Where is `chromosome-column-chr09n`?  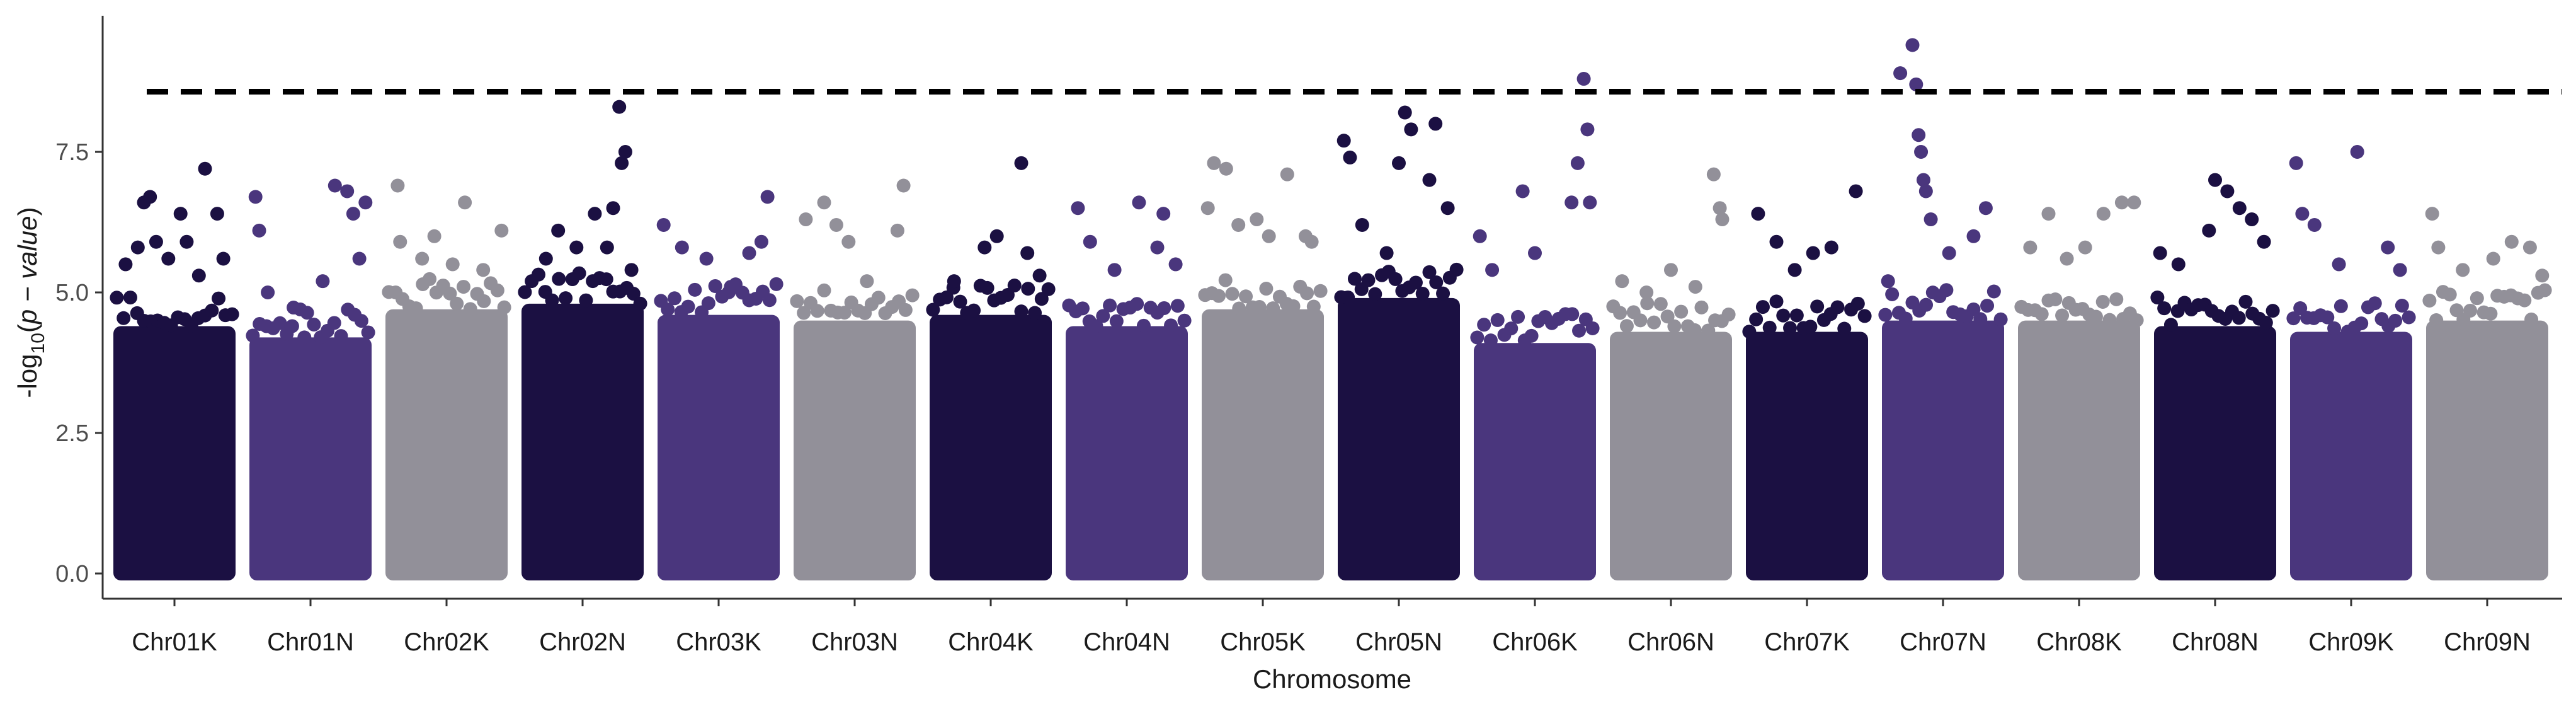
chromosome-column-chr09n is located at coordinates (2487, 450).